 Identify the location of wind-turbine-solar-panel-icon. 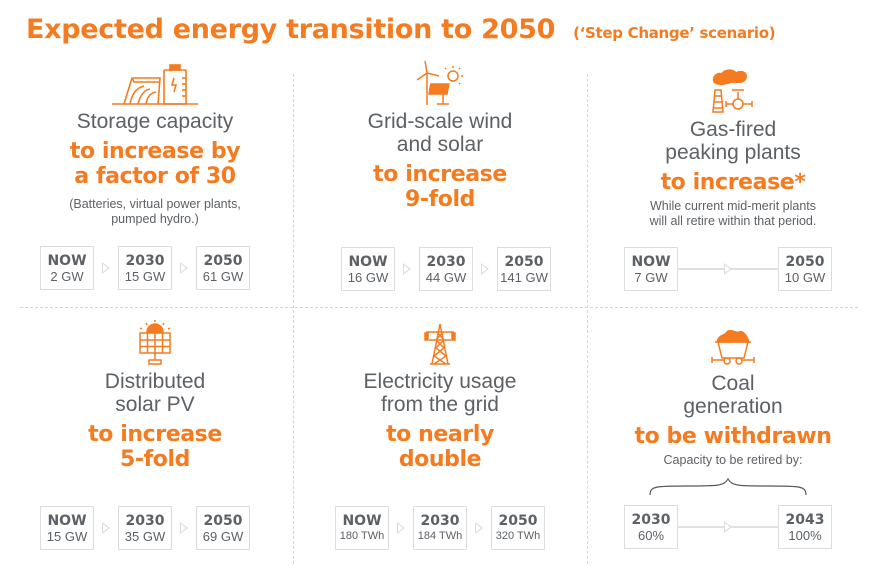
(440, 82).